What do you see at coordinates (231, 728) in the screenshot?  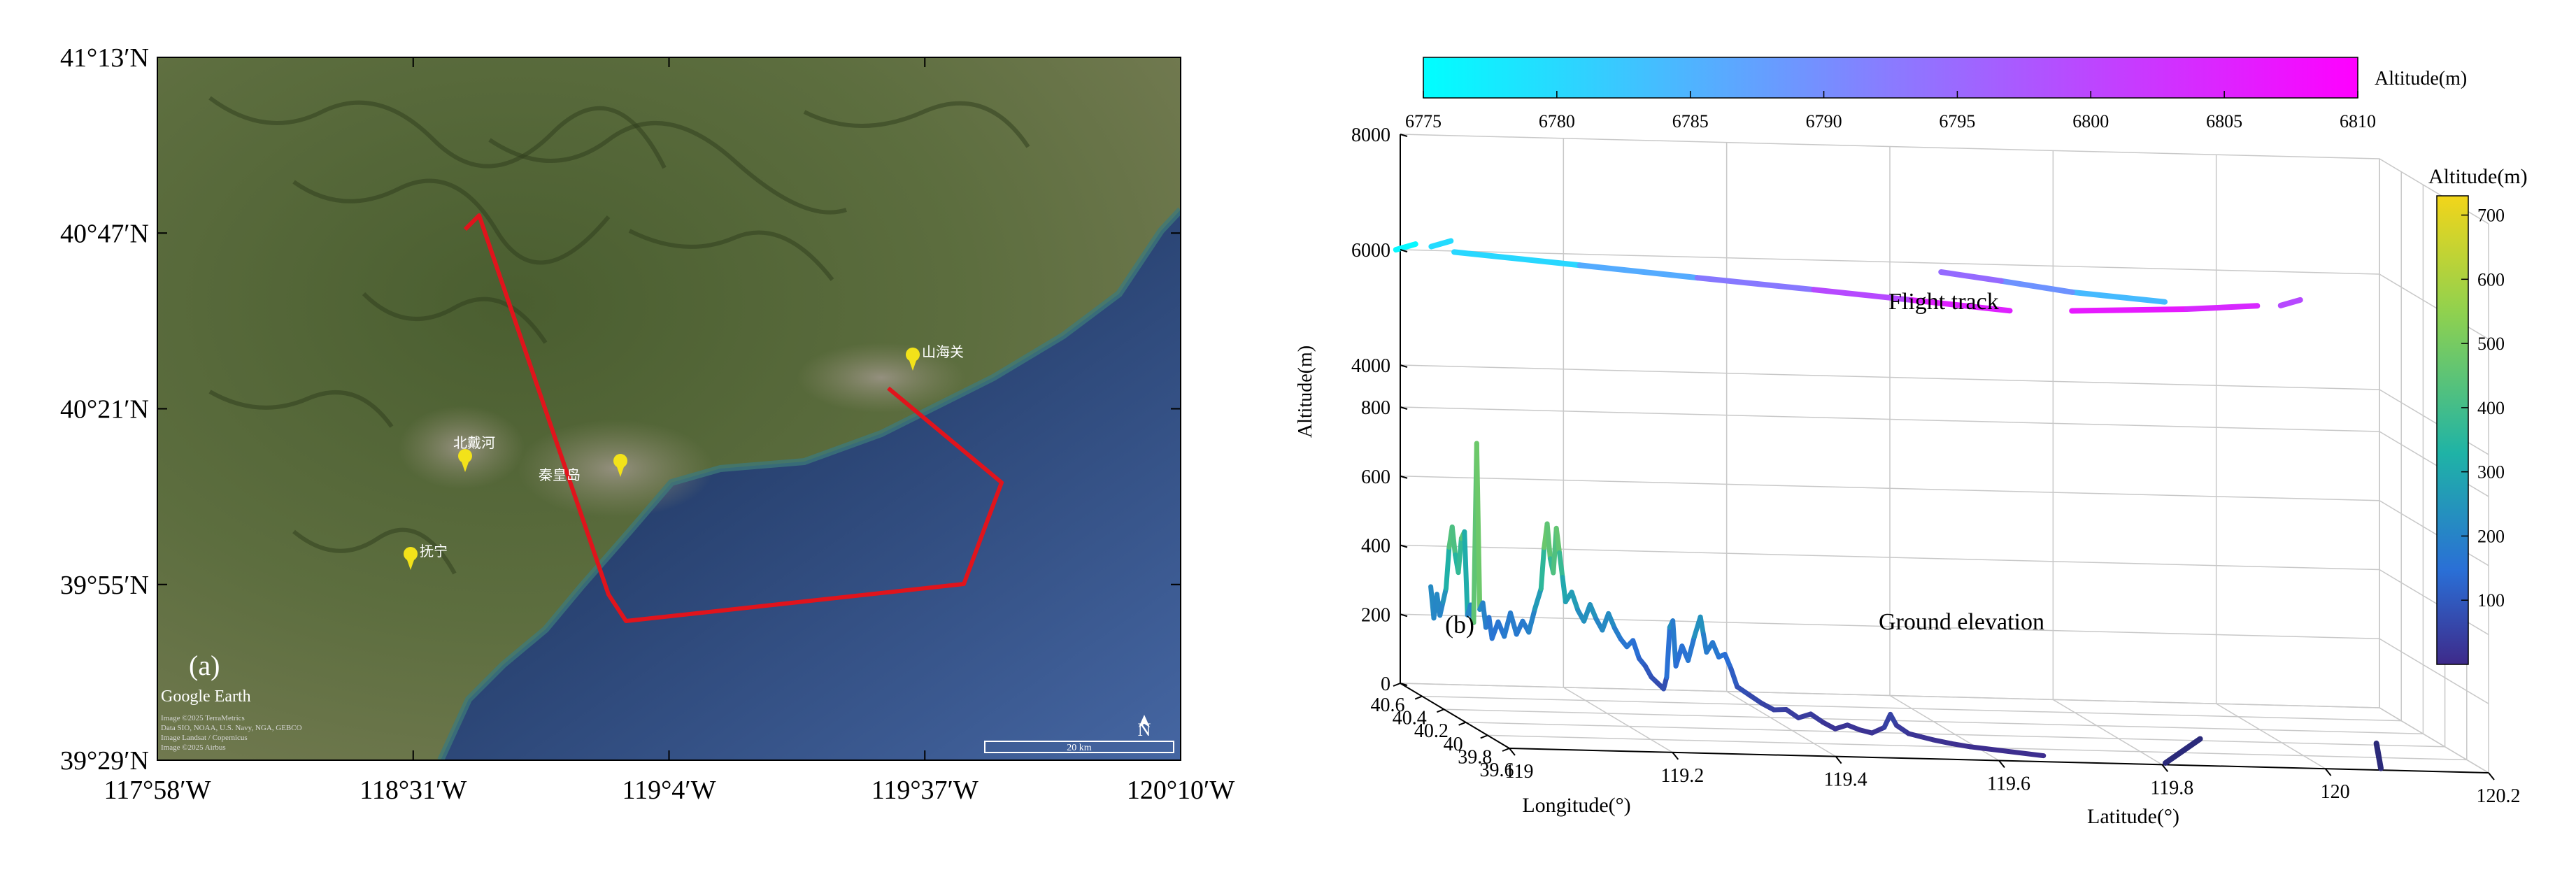 I see `svg-text:Data SIO, NOAA, U.S. Navy, NGA: Data SIO, NOAA, U.S. Navy, NGA, GEBCO` at bounding box center [231, 728].